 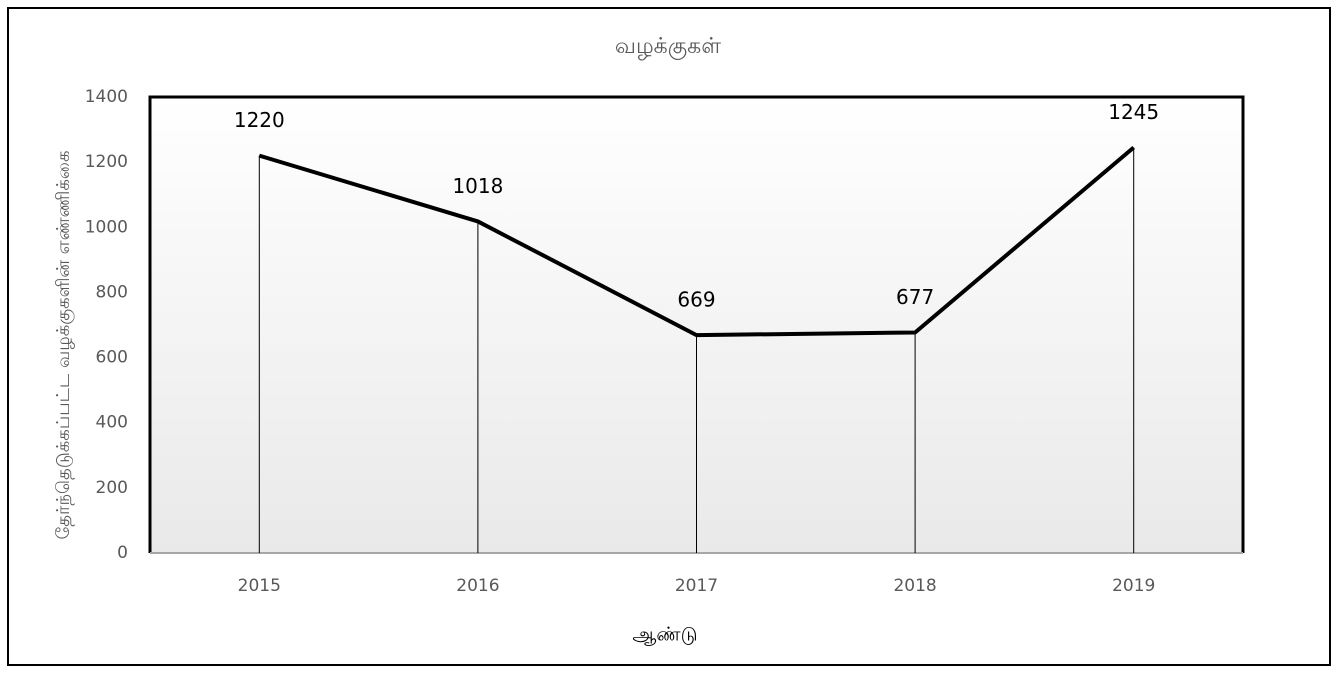 I want to click on chart-title: வழக்குகள், so click(x=668, y=47).